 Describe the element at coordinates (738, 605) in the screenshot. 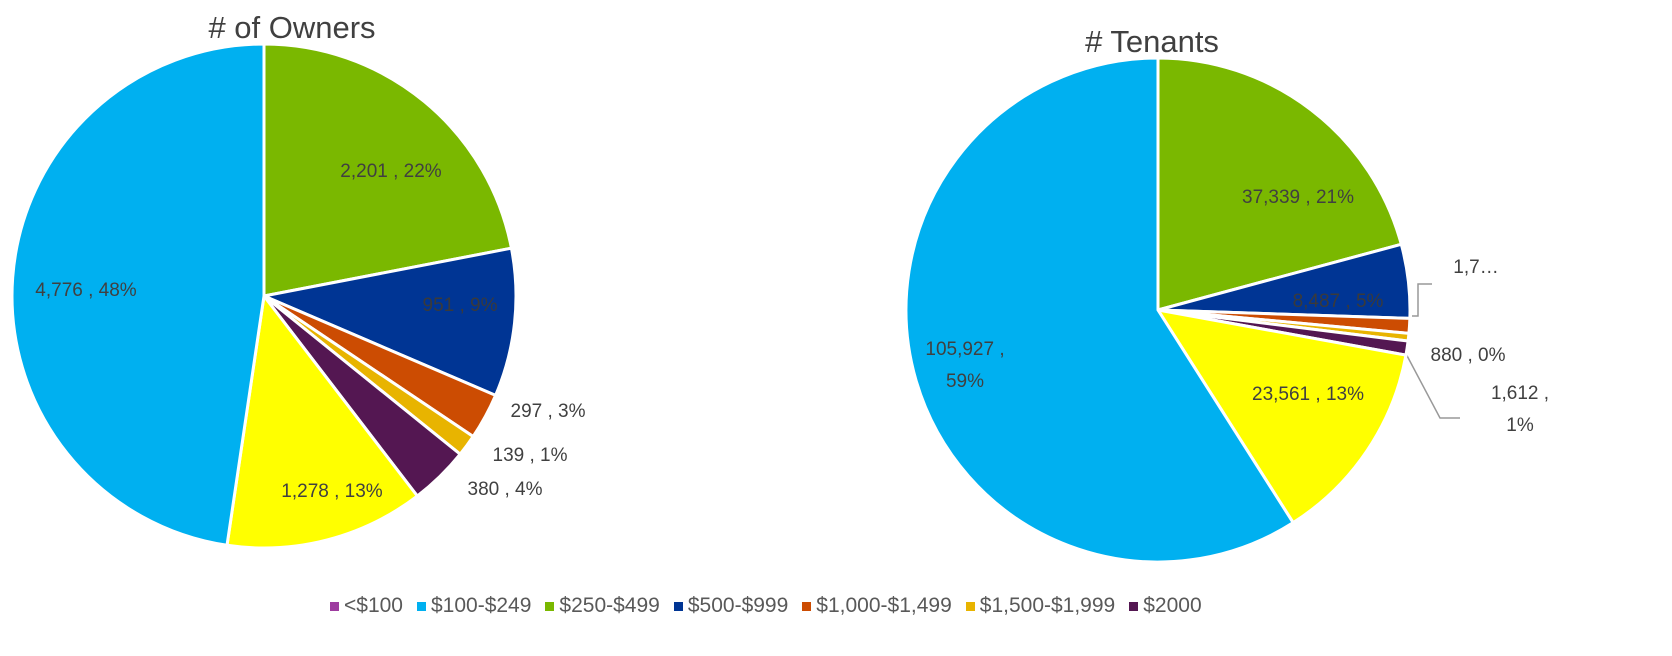

I see `legend-label: $500-$999` at that location.